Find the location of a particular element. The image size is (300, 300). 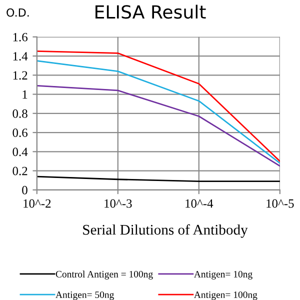

legend-label: Antigen= 50ng is located at coordinates (85, 295).